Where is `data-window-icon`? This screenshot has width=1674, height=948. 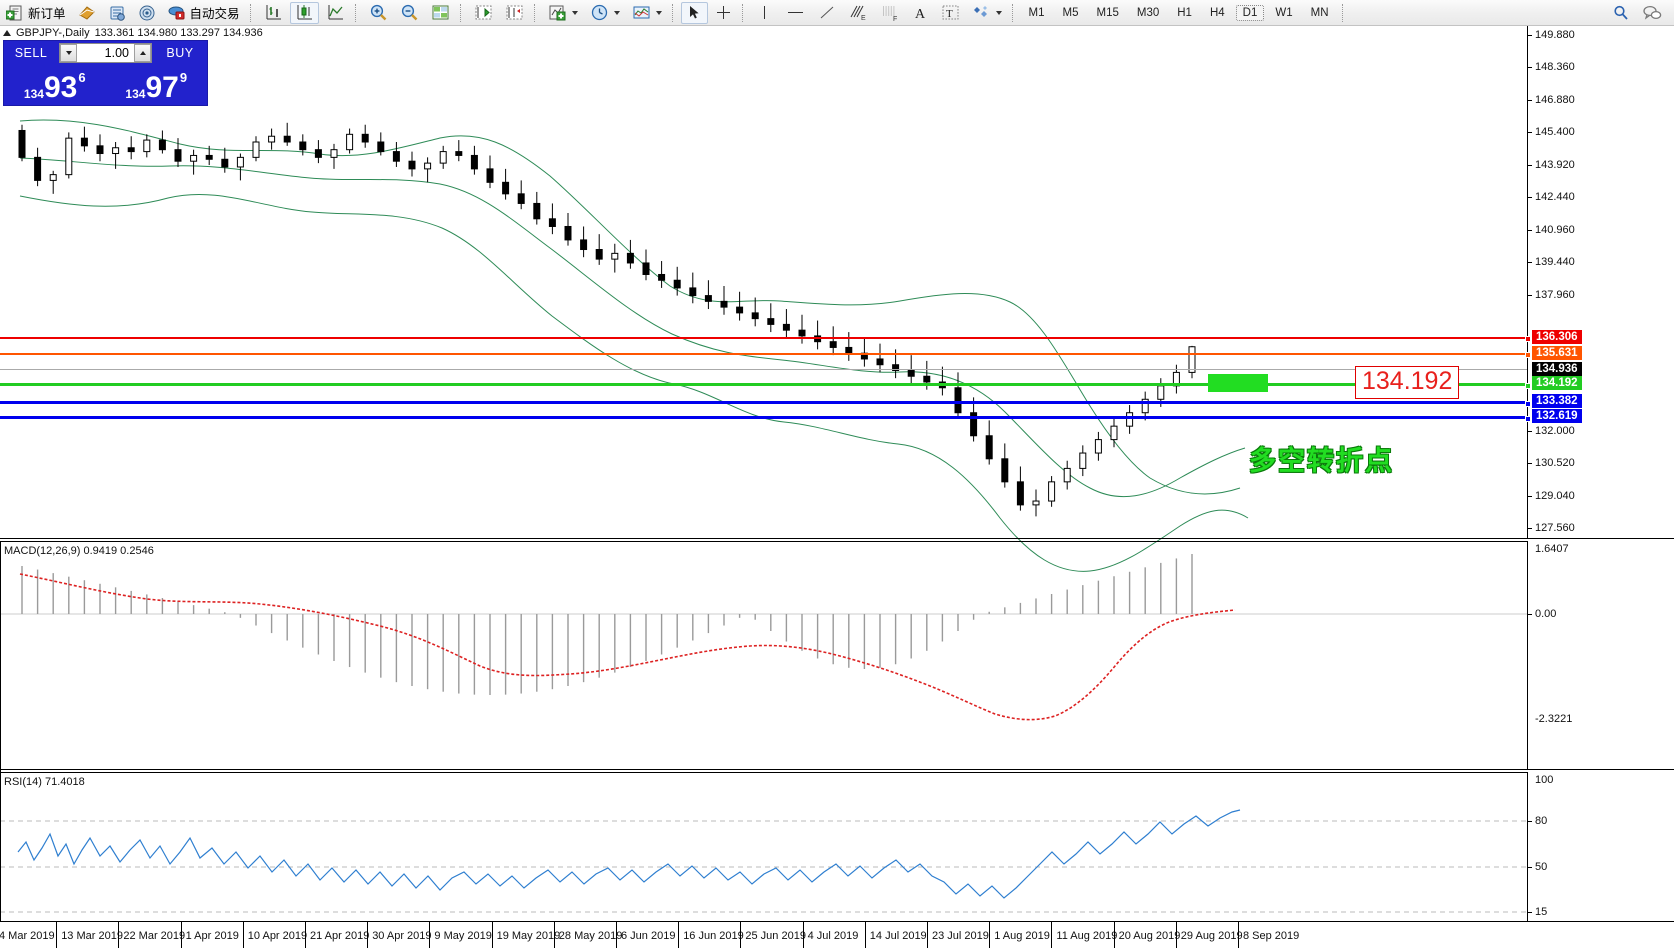
data-window-icon is located at coordinates (117, 13).